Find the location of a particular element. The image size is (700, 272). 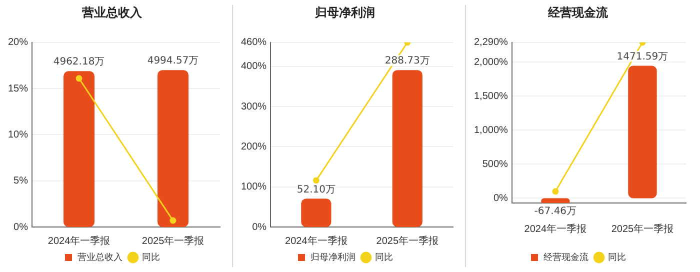

y-tick-label: 1,500% is located at coordinates (491, 96).